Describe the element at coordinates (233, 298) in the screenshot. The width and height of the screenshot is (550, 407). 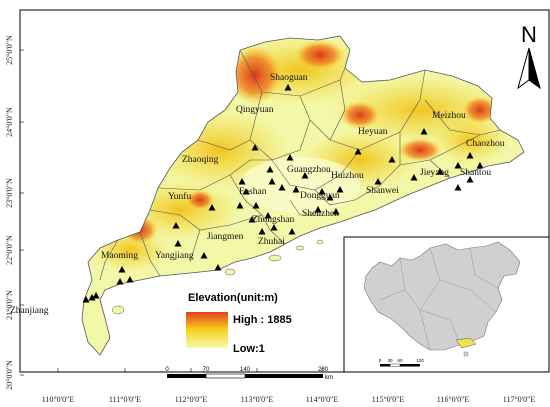
I see `legend-title: Elevation(unit:m)` at that location.